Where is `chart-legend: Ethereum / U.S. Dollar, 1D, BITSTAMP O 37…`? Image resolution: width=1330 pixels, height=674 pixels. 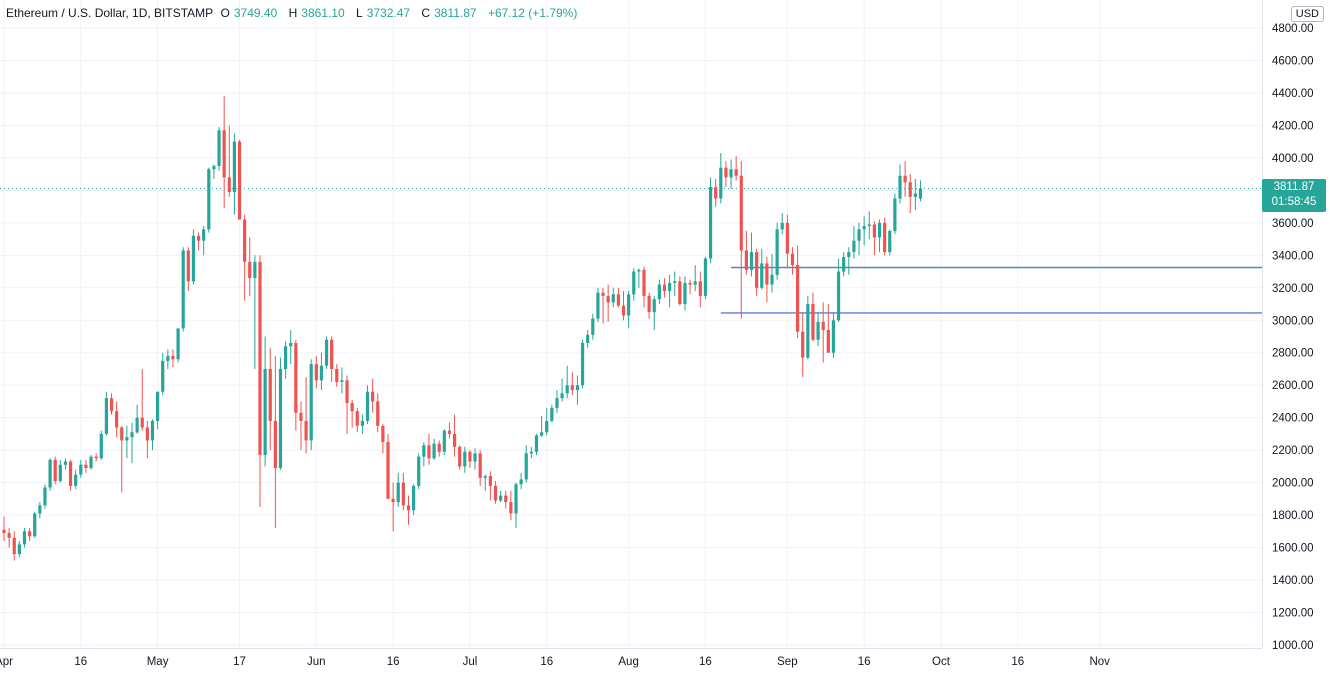
chart-legend: Ethereum / U.S. Dollar, 1D, BITSTAMP O 37… is located at coordinates (293, 13).